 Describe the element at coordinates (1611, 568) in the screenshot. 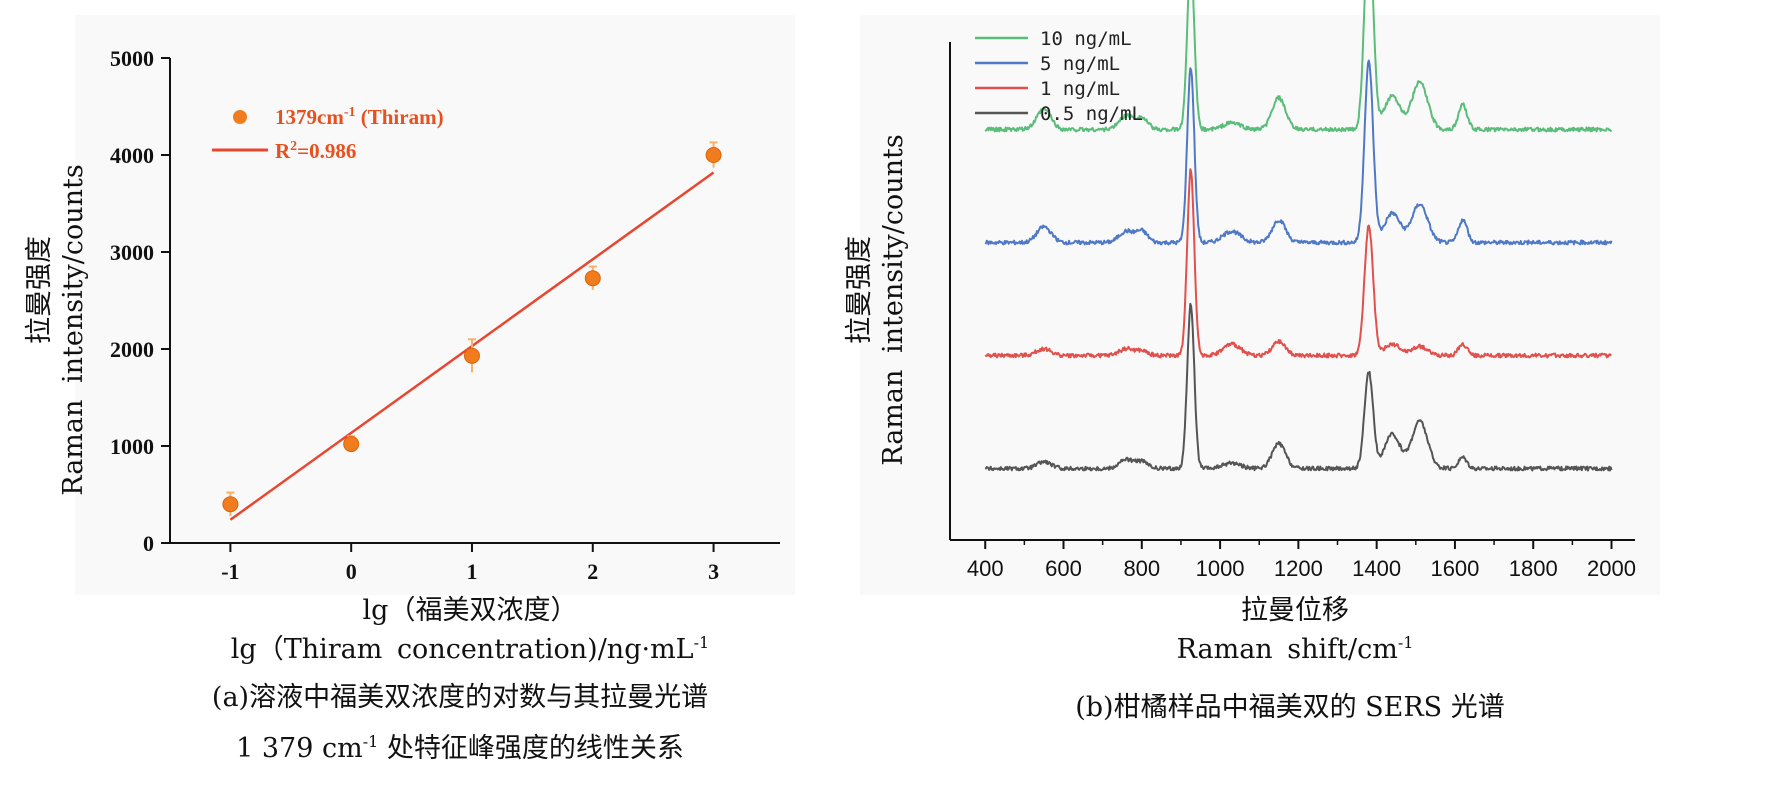

I see `panel-b-x-tick-label: 2000` at that location.